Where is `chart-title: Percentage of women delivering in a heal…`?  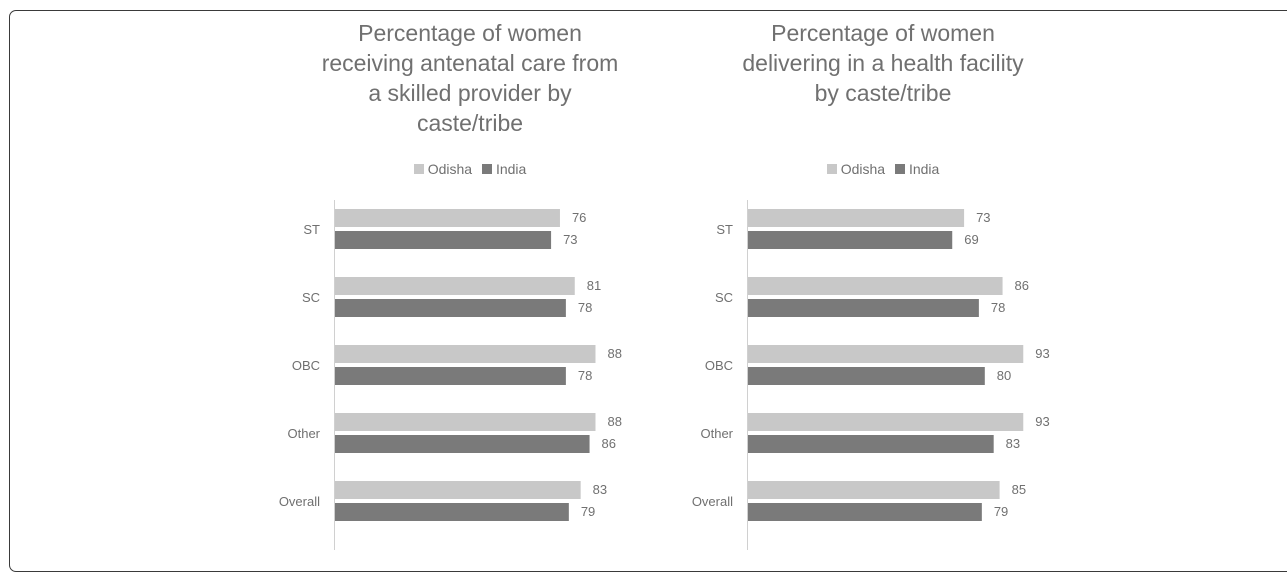
chart-title: Percentage of women delivering in a heal… is located at coordinates (883, 63).